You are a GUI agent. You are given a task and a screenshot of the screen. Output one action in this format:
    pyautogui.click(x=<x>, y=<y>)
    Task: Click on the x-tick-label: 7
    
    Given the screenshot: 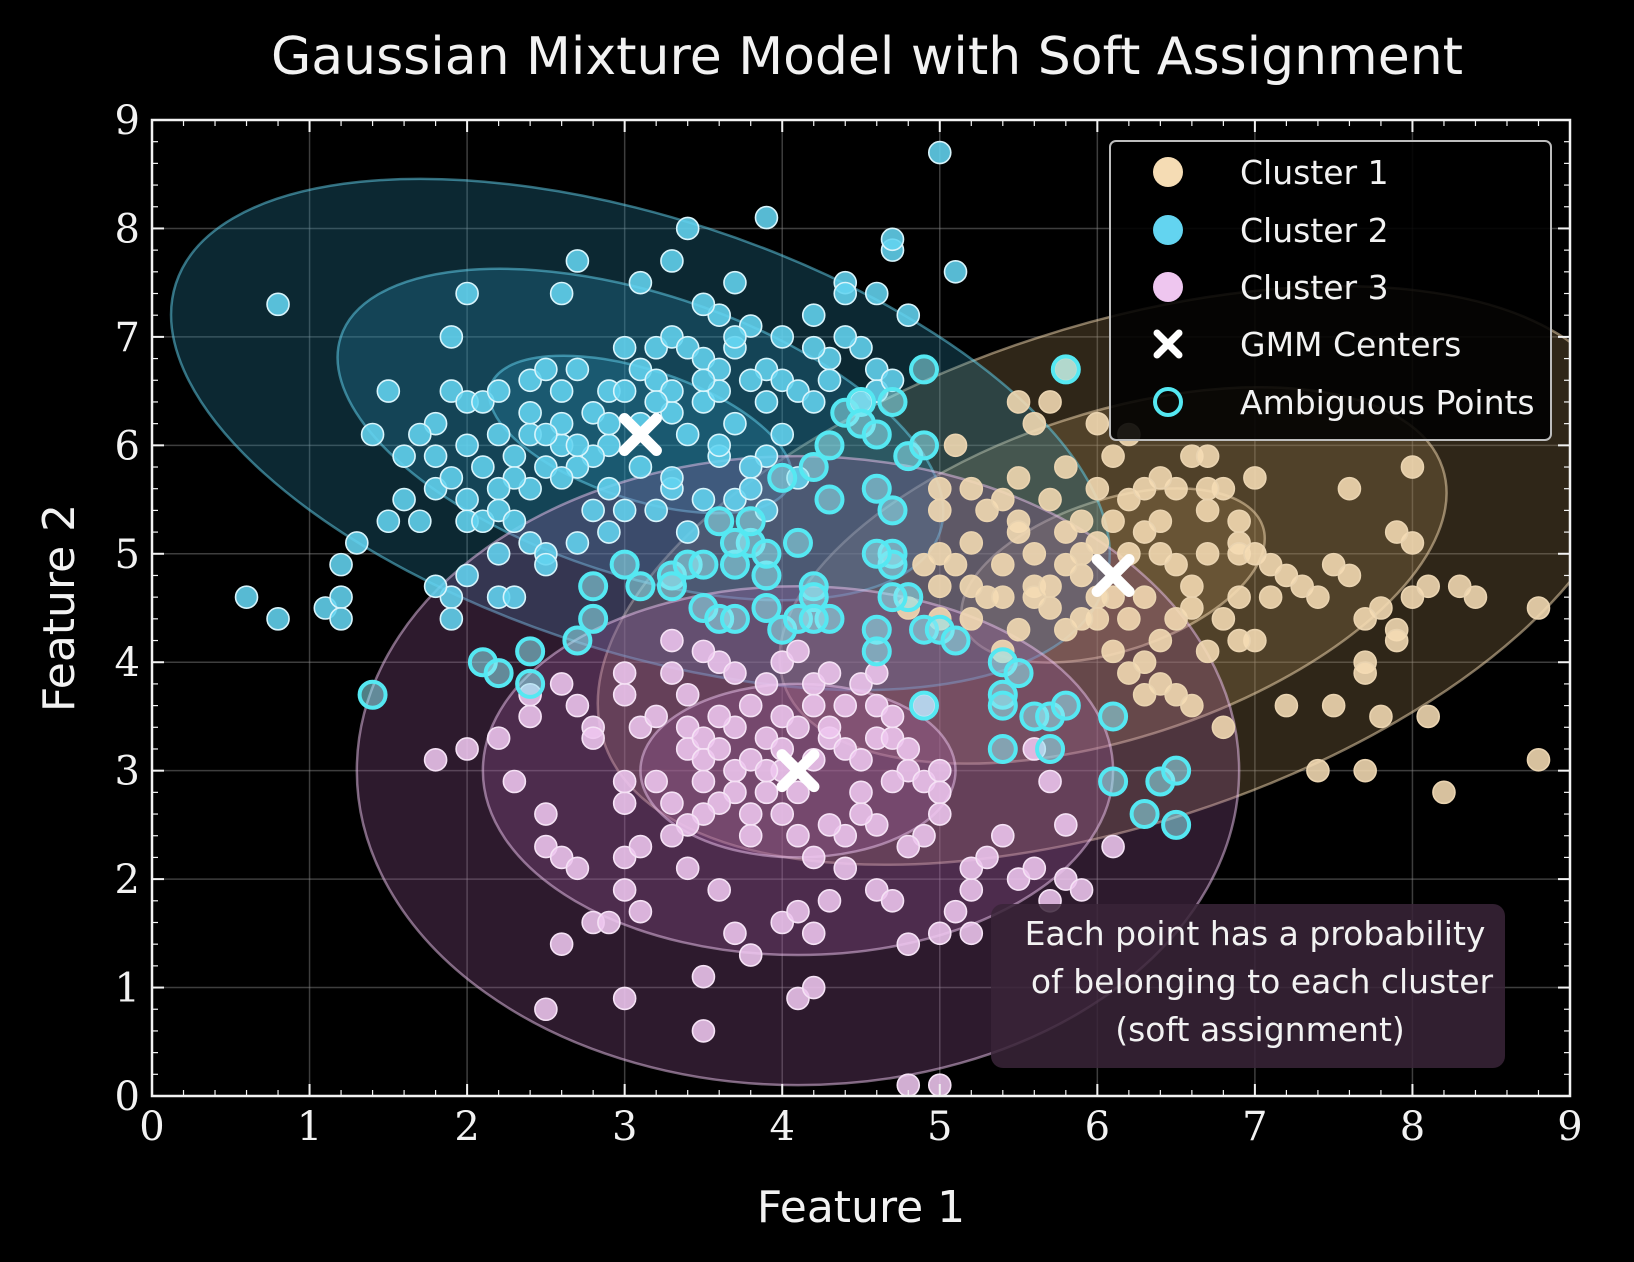 What is the action you would take?
    pyautogui.click(x=1254, y=1127)
    